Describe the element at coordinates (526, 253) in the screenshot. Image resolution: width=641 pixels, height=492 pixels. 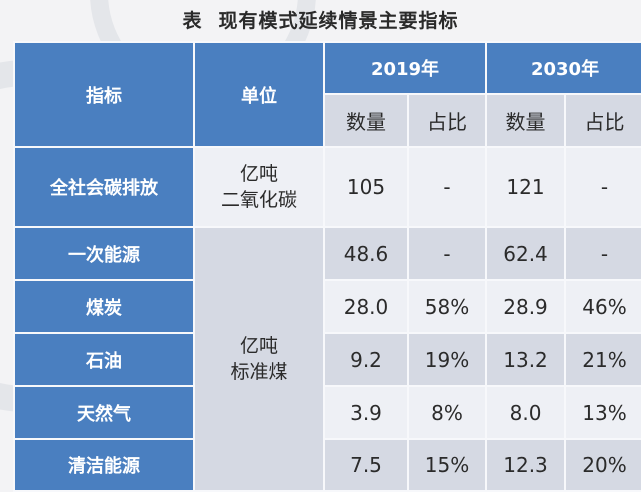
I see `cell-2030-quantity: 62.4` at that location.